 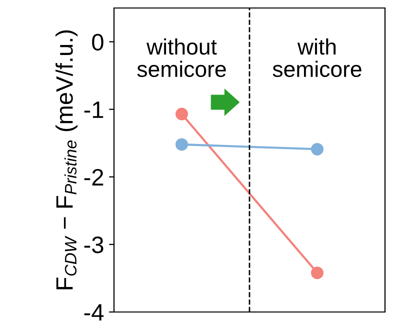 I want to click on y-tick-label: -2, so click(x=94, y=177).